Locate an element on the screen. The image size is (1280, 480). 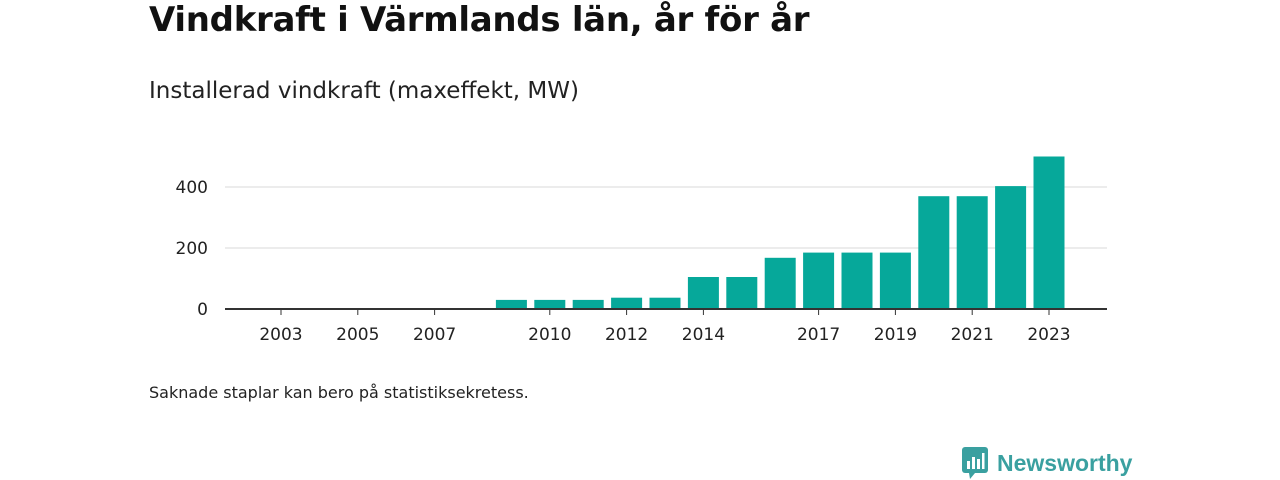
y-tick-label: 200 is located at coordinates (192, 249).